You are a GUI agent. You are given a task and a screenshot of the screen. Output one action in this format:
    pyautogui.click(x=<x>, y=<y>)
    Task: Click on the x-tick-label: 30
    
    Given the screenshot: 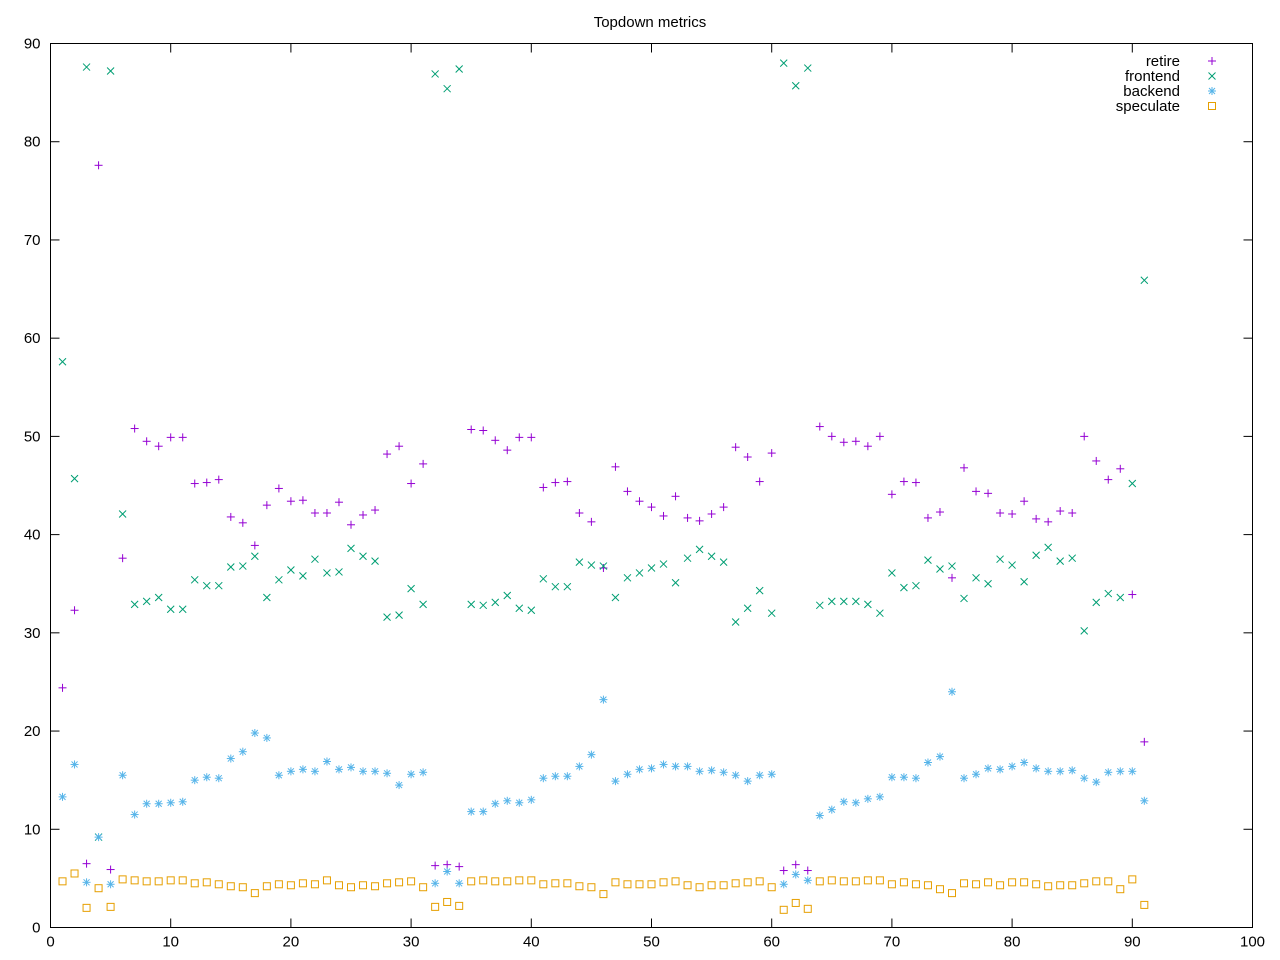 What is the action you would take?
    pyautogui.click(x=411, y=942)
    